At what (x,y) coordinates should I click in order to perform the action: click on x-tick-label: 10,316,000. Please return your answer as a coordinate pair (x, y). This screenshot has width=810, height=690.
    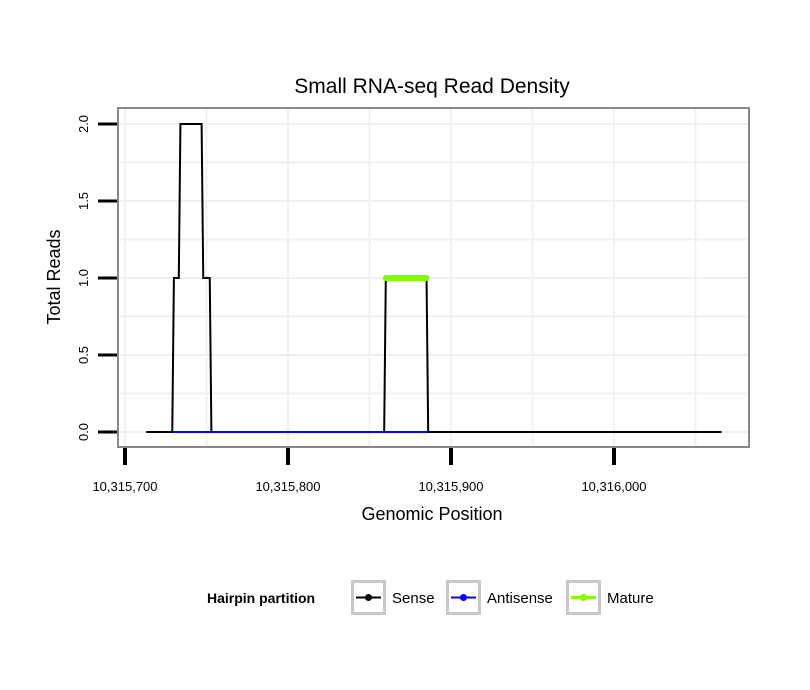
    Looking at the image, I should click on (613, 486).